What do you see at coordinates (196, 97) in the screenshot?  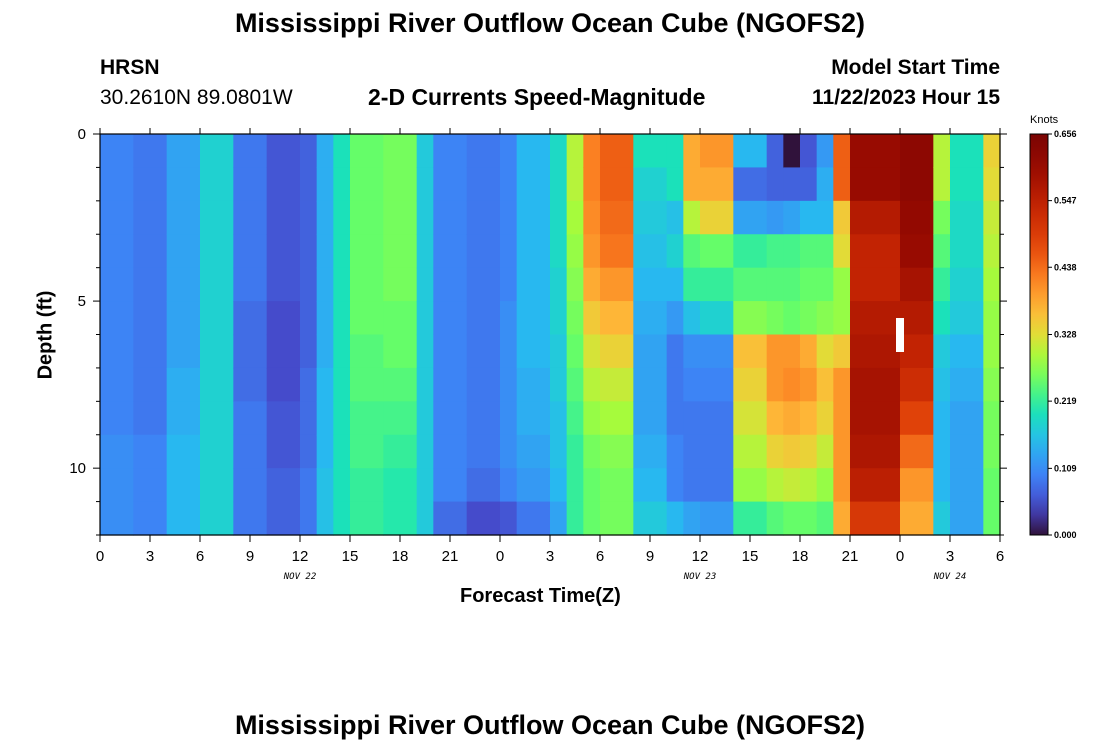 I see `station-coords: 30.2610N 89.0801W` at bounding box center [196, 97].